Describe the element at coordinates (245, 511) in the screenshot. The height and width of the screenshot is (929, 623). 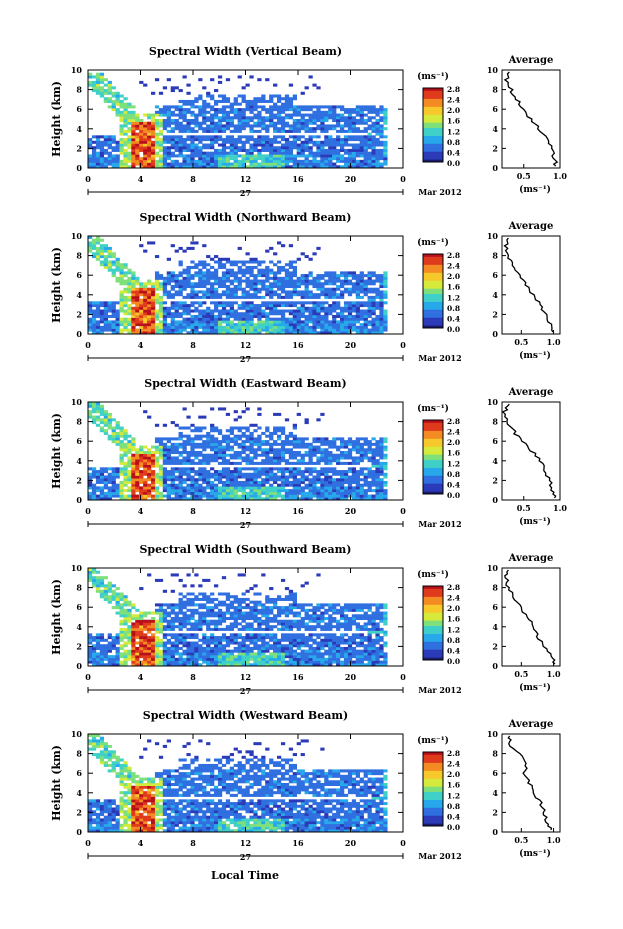
I see `x-tick-label: 12` at that location.